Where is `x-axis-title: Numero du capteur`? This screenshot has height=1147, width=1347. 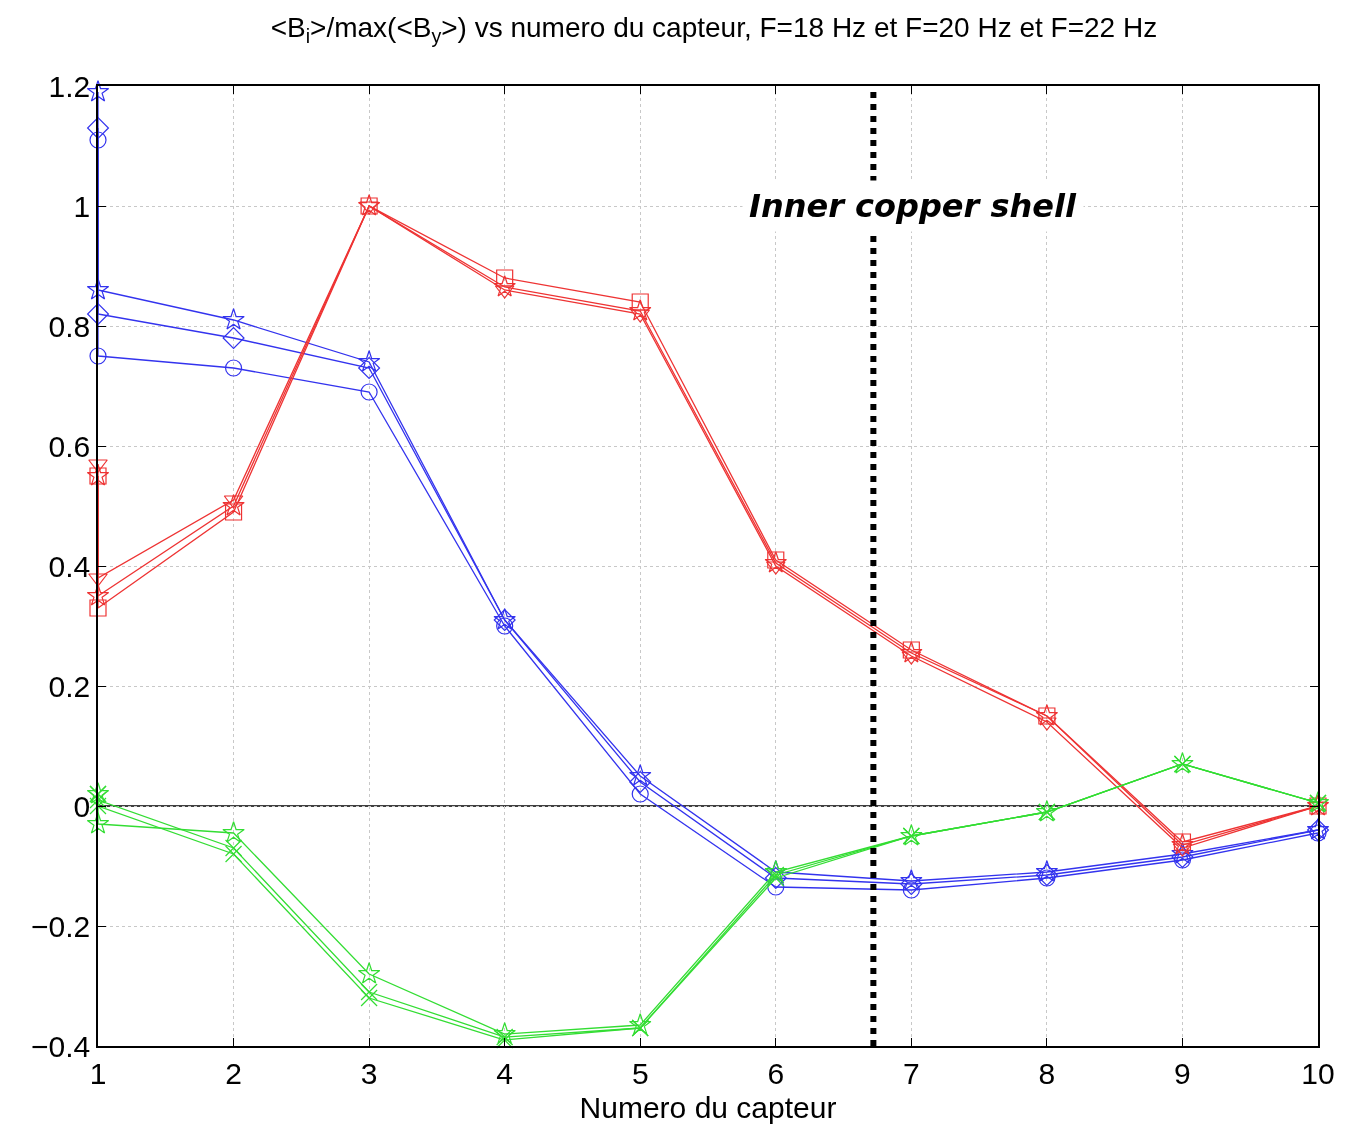
x-axis-title: Numero du capteur is located at coordinates (708, 1107).